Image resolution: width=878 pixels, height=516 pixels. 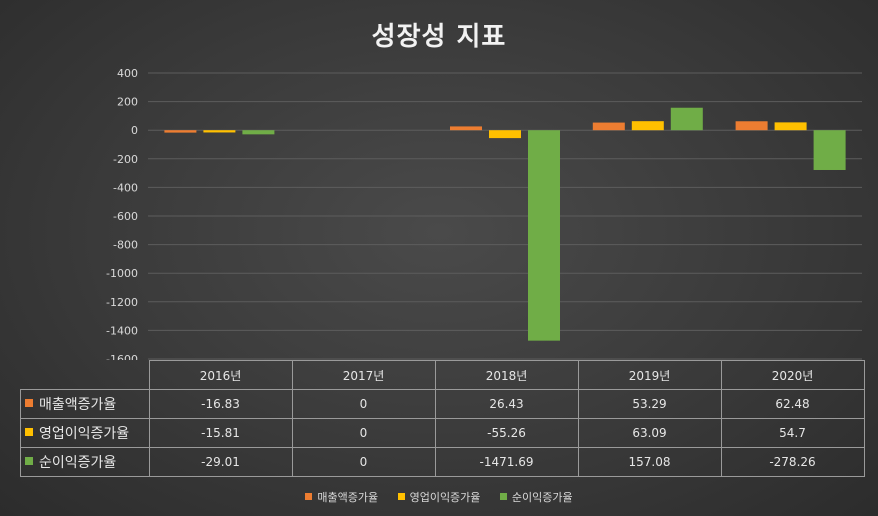 What do you see at coordinates (792, 404) in the screenshot?
I see `data-table-cell: 62.48` at bounding box center [792, 404].